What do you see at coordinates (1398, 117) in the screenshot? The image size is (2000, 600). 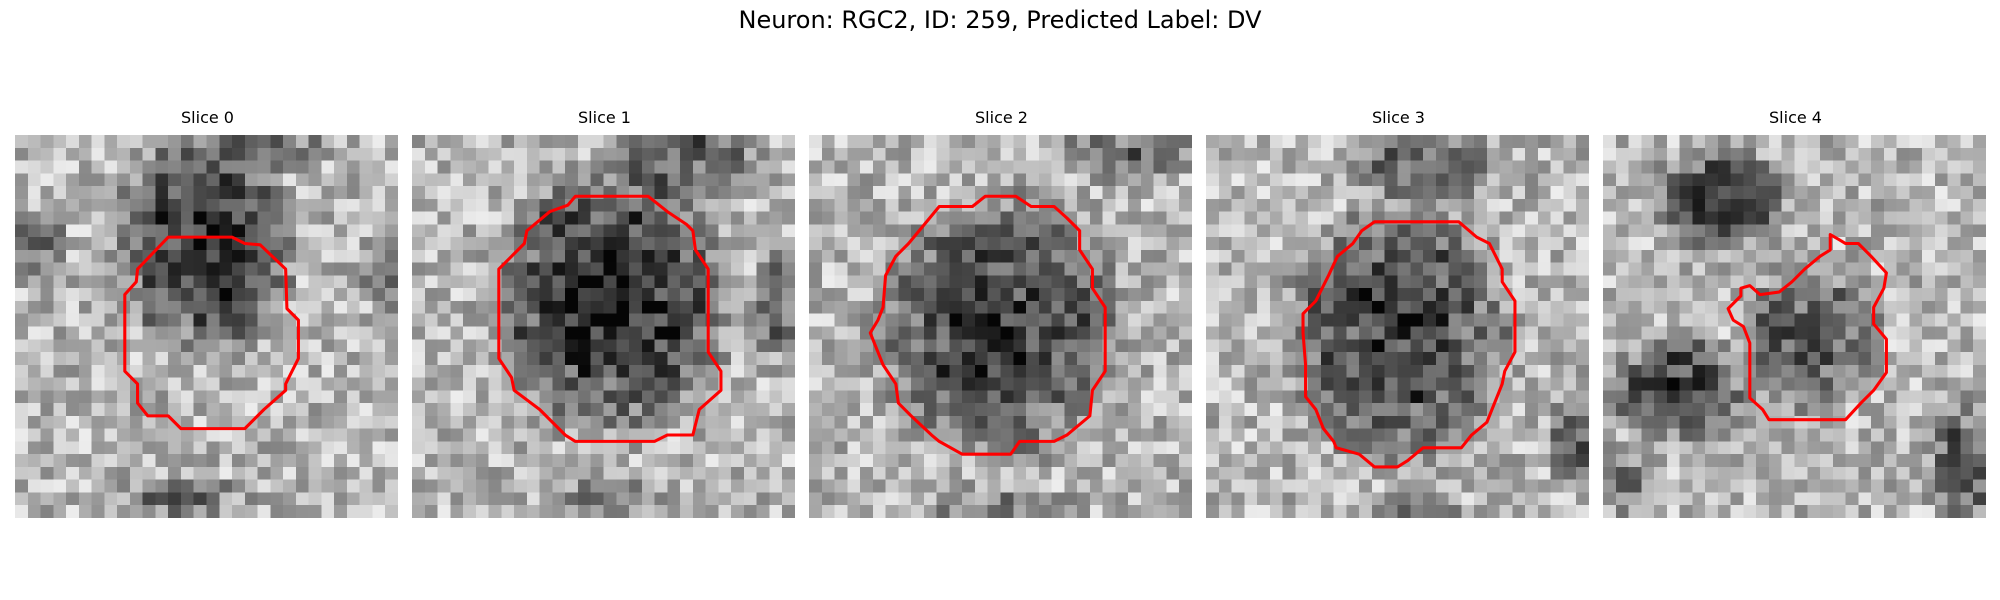 I see `slice-title: Slice 3` at bounding box center [1398, 117].